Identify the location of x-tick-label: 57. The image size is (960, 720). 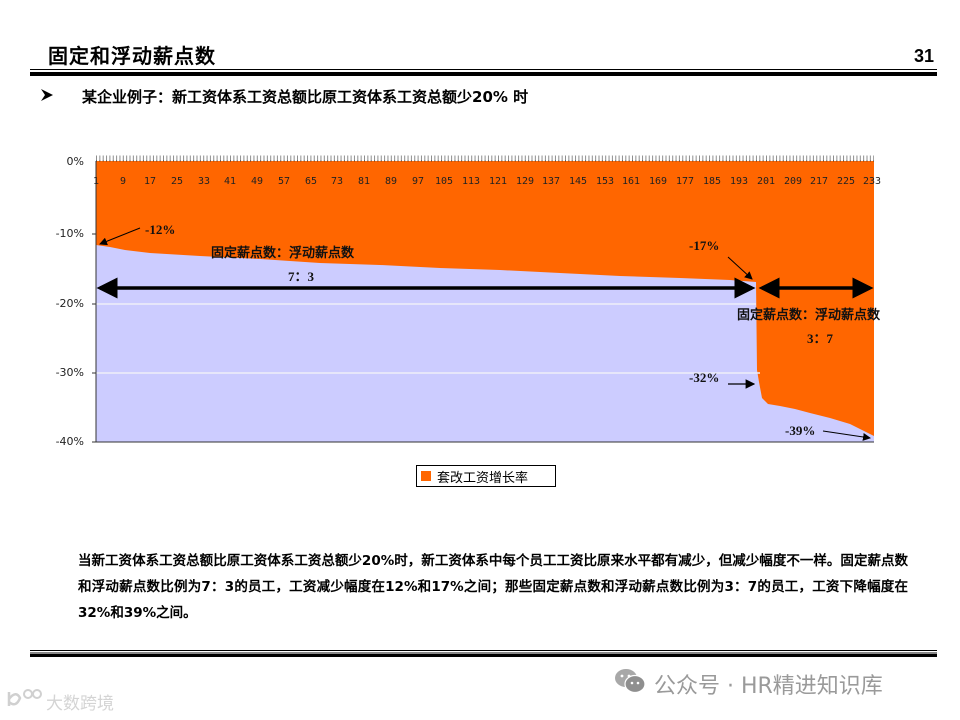
(284, 181).